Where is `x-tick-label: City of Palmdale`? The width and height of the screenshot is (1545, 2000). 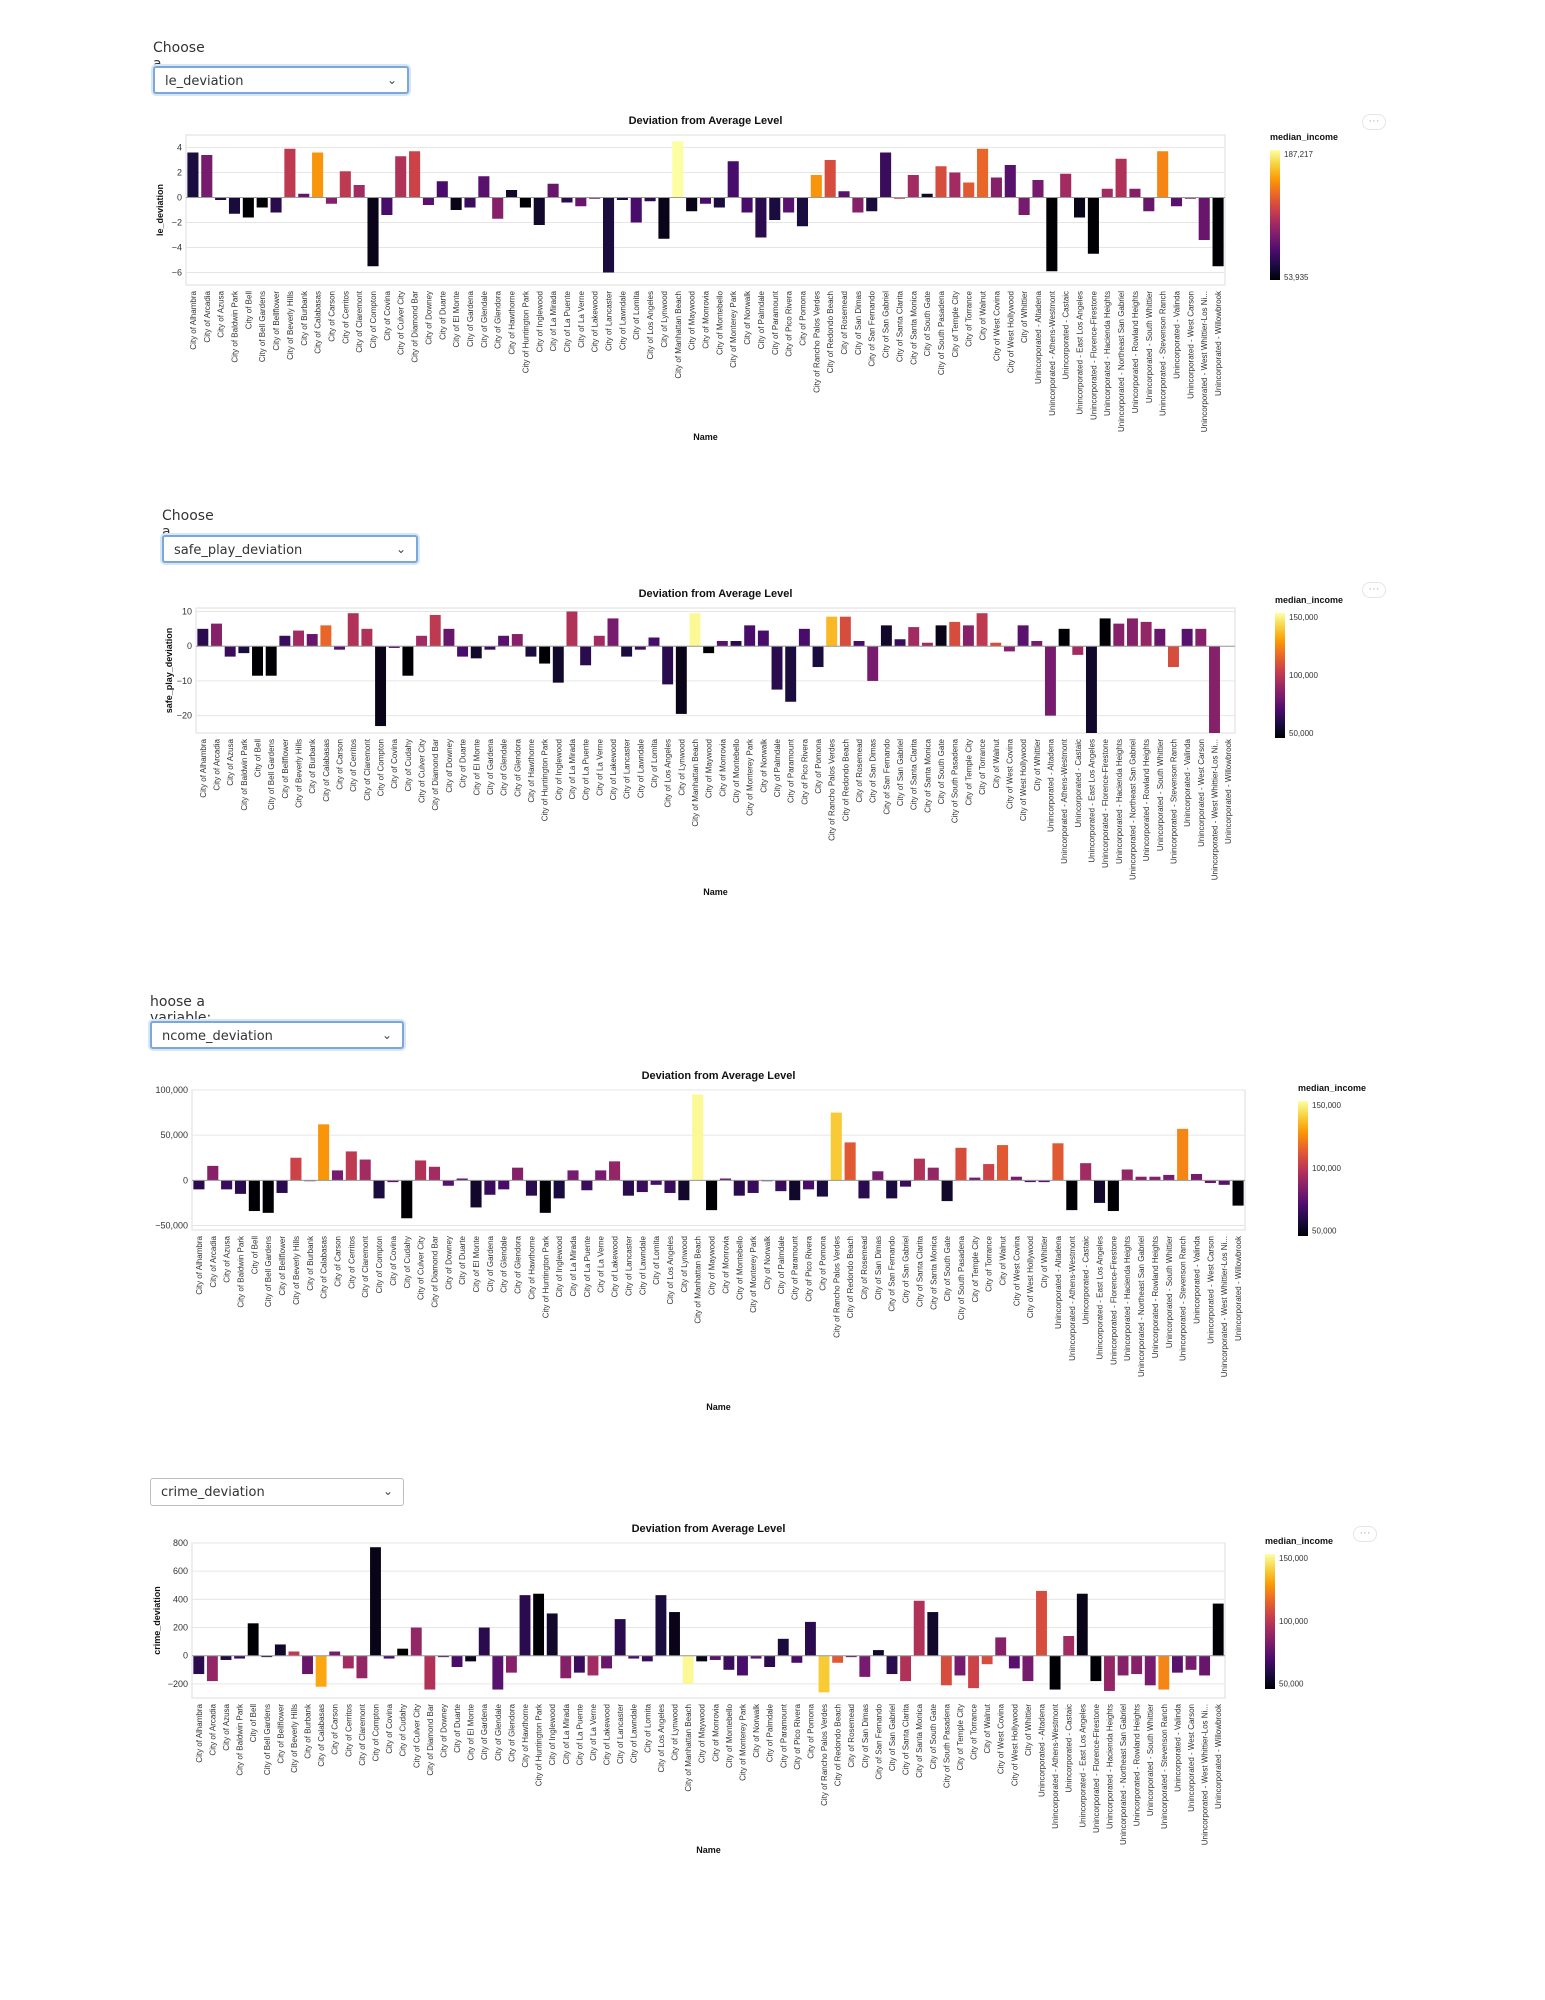
x-tick-label: City of Palmdale is located at coordinates (770, 1732).